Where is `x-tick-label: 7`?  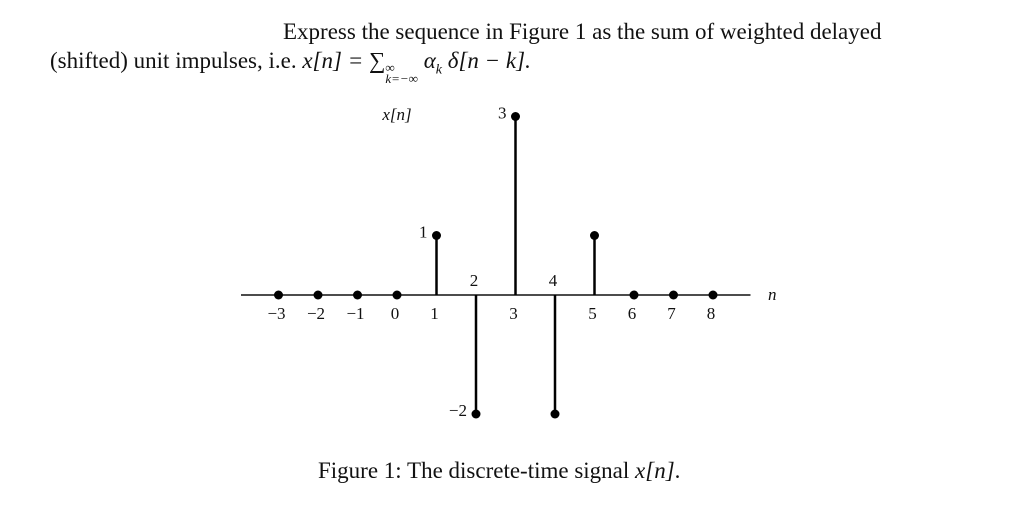 x-tick-label: 7 is located at coordinates (671, 313).